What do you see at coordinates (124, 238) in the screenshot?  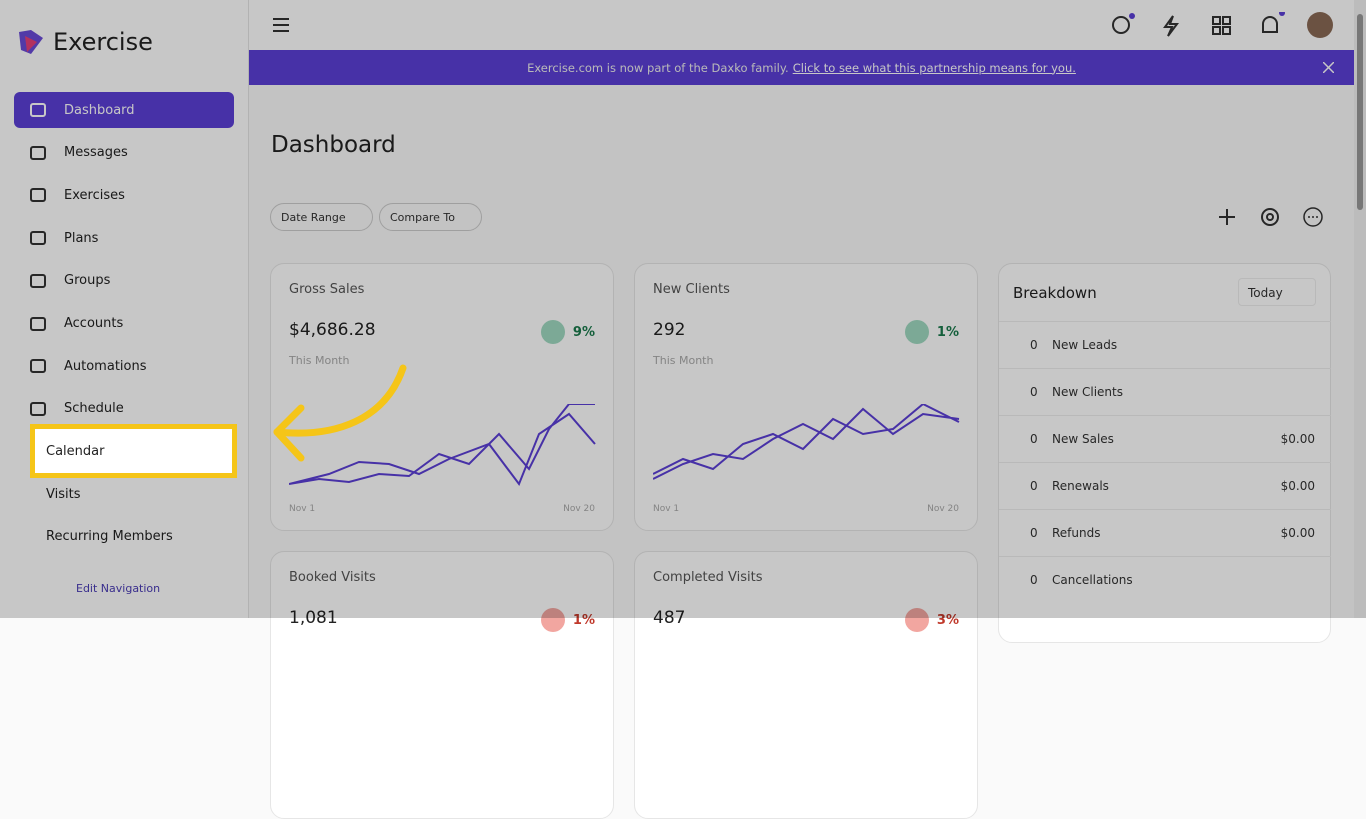 I see `nav-item: Plans` at bounding box center [124, 238].